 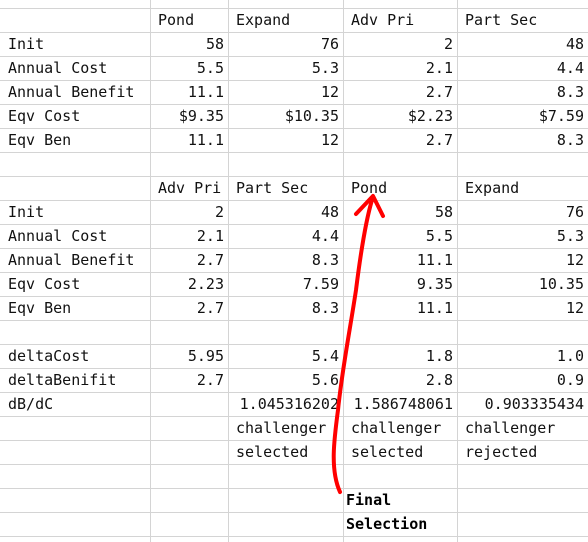 I want to click on delta-value-cell: 0.9, so click(x=570, y=380).